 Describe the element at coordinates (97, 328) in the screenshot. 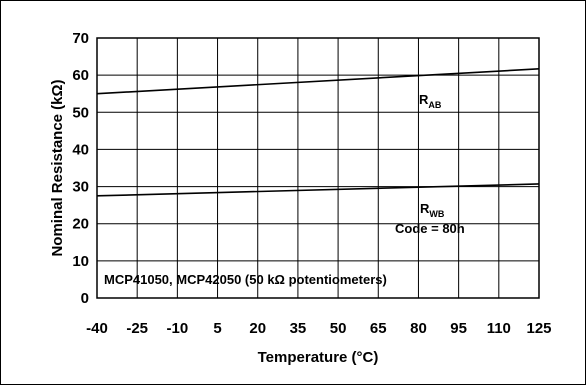

I see `x-tick-label: -40` at that location.